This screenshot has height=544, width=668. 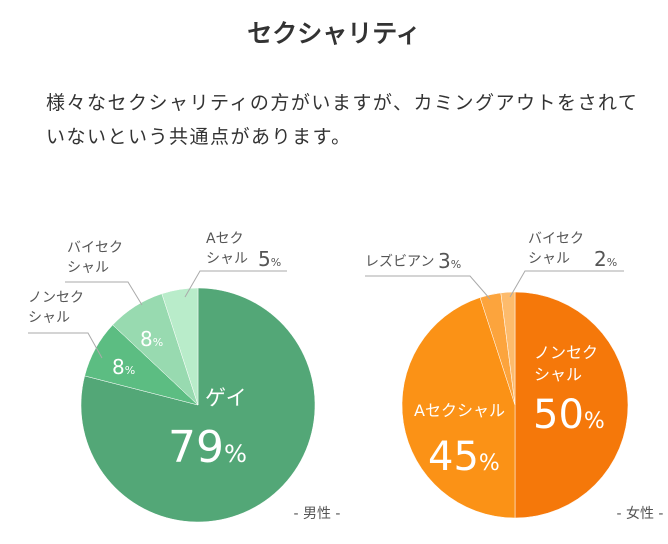 I want to click on slice-value: 79%, so click(x=207, y=447).